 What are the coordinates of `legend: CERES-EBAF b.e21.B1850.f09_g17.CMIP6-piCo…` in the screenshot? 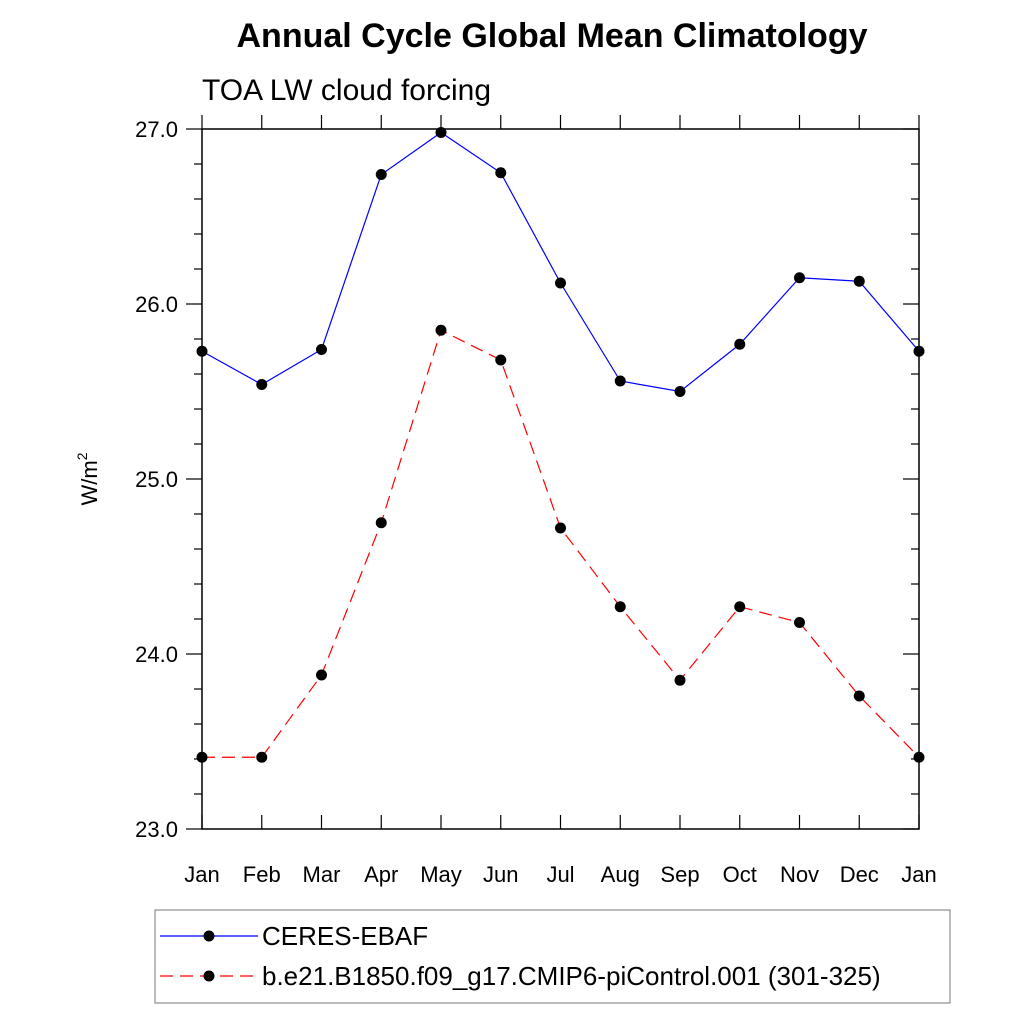 It's located at (520, 956).